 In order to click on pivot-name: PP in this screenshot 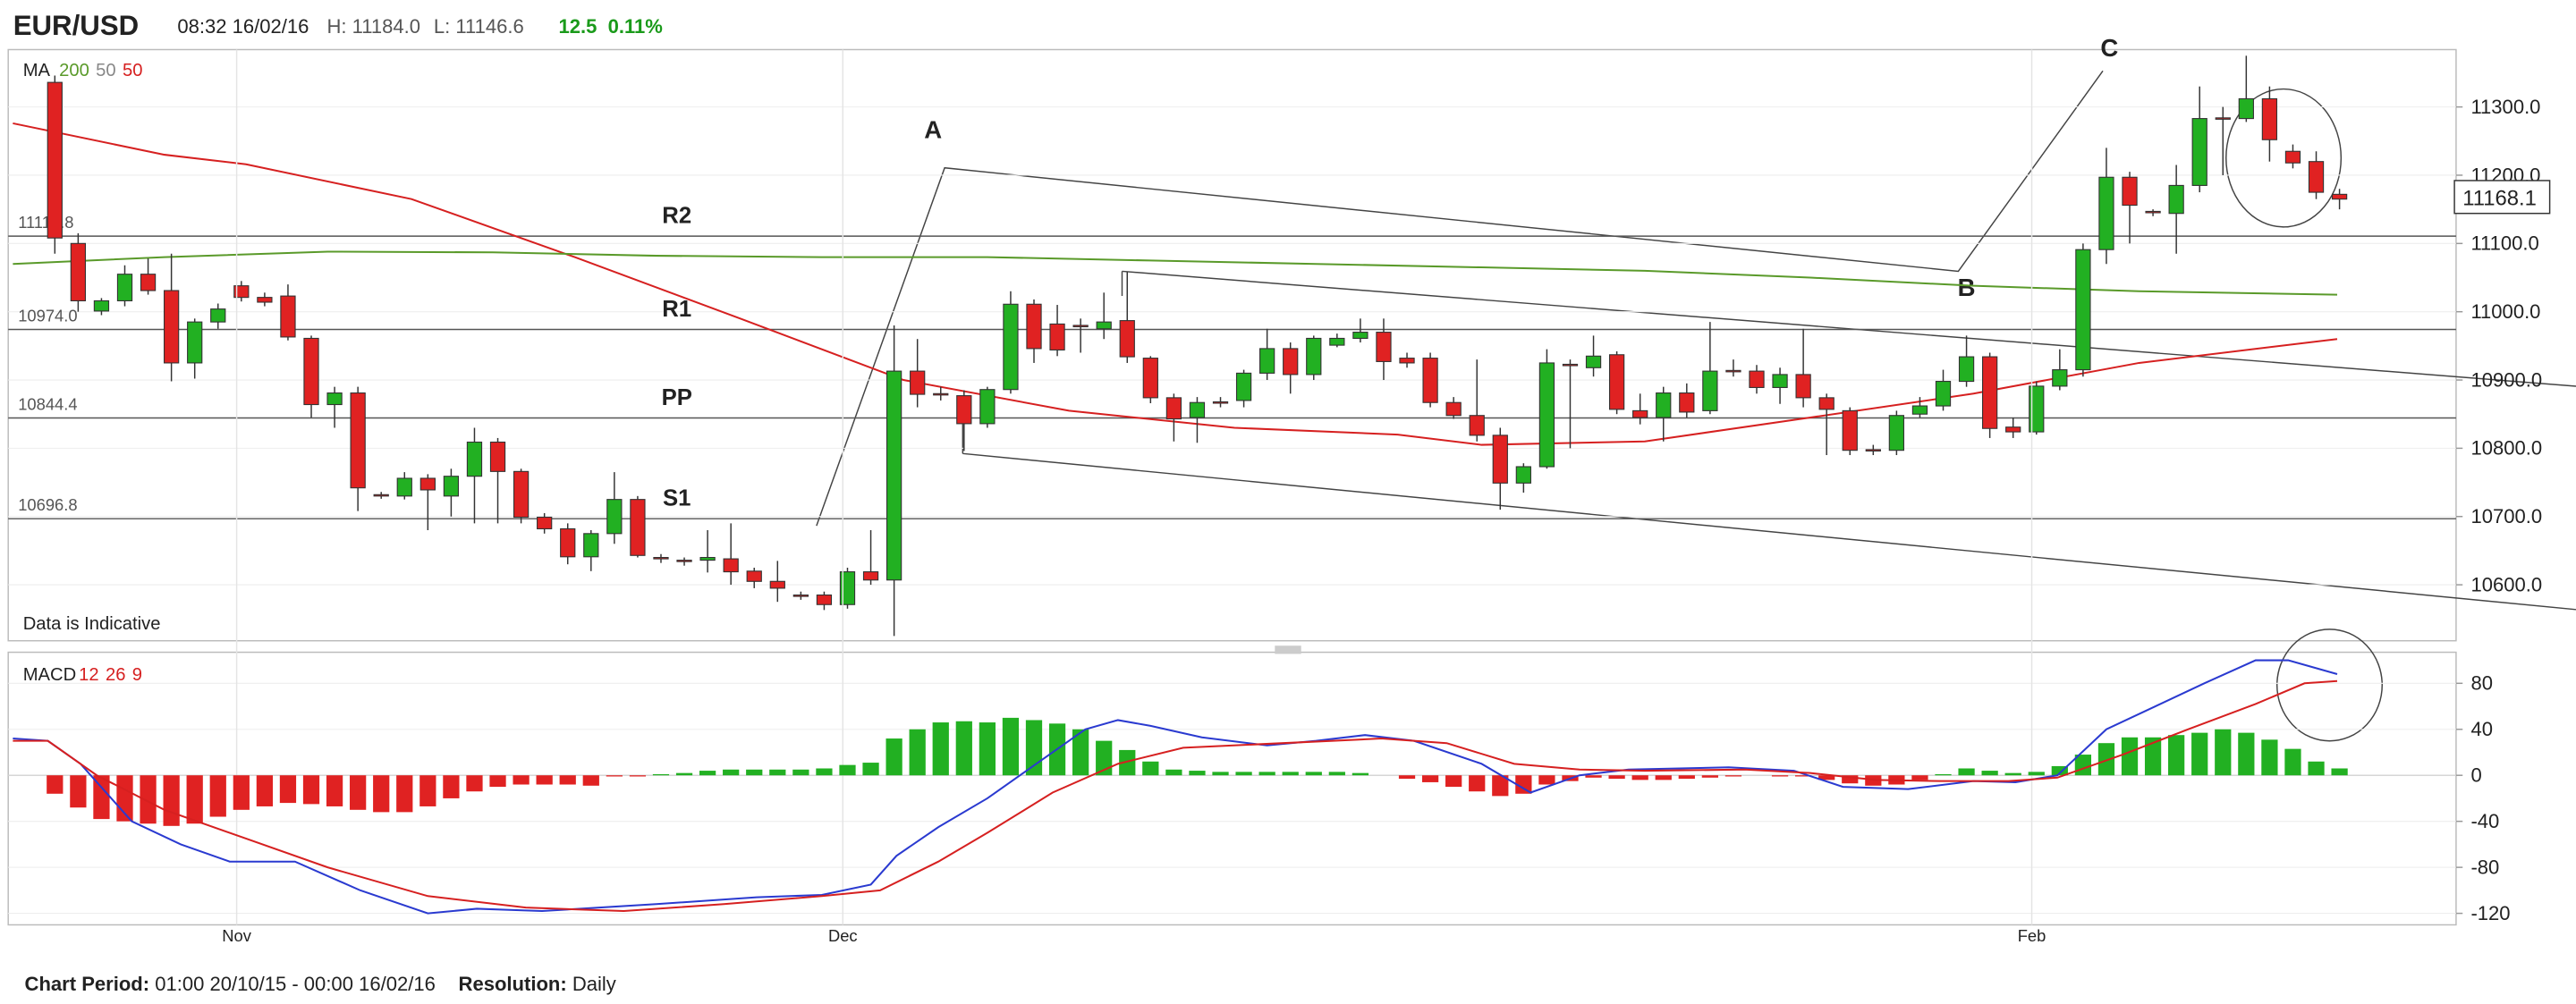, I will do `click(677, 397)`.